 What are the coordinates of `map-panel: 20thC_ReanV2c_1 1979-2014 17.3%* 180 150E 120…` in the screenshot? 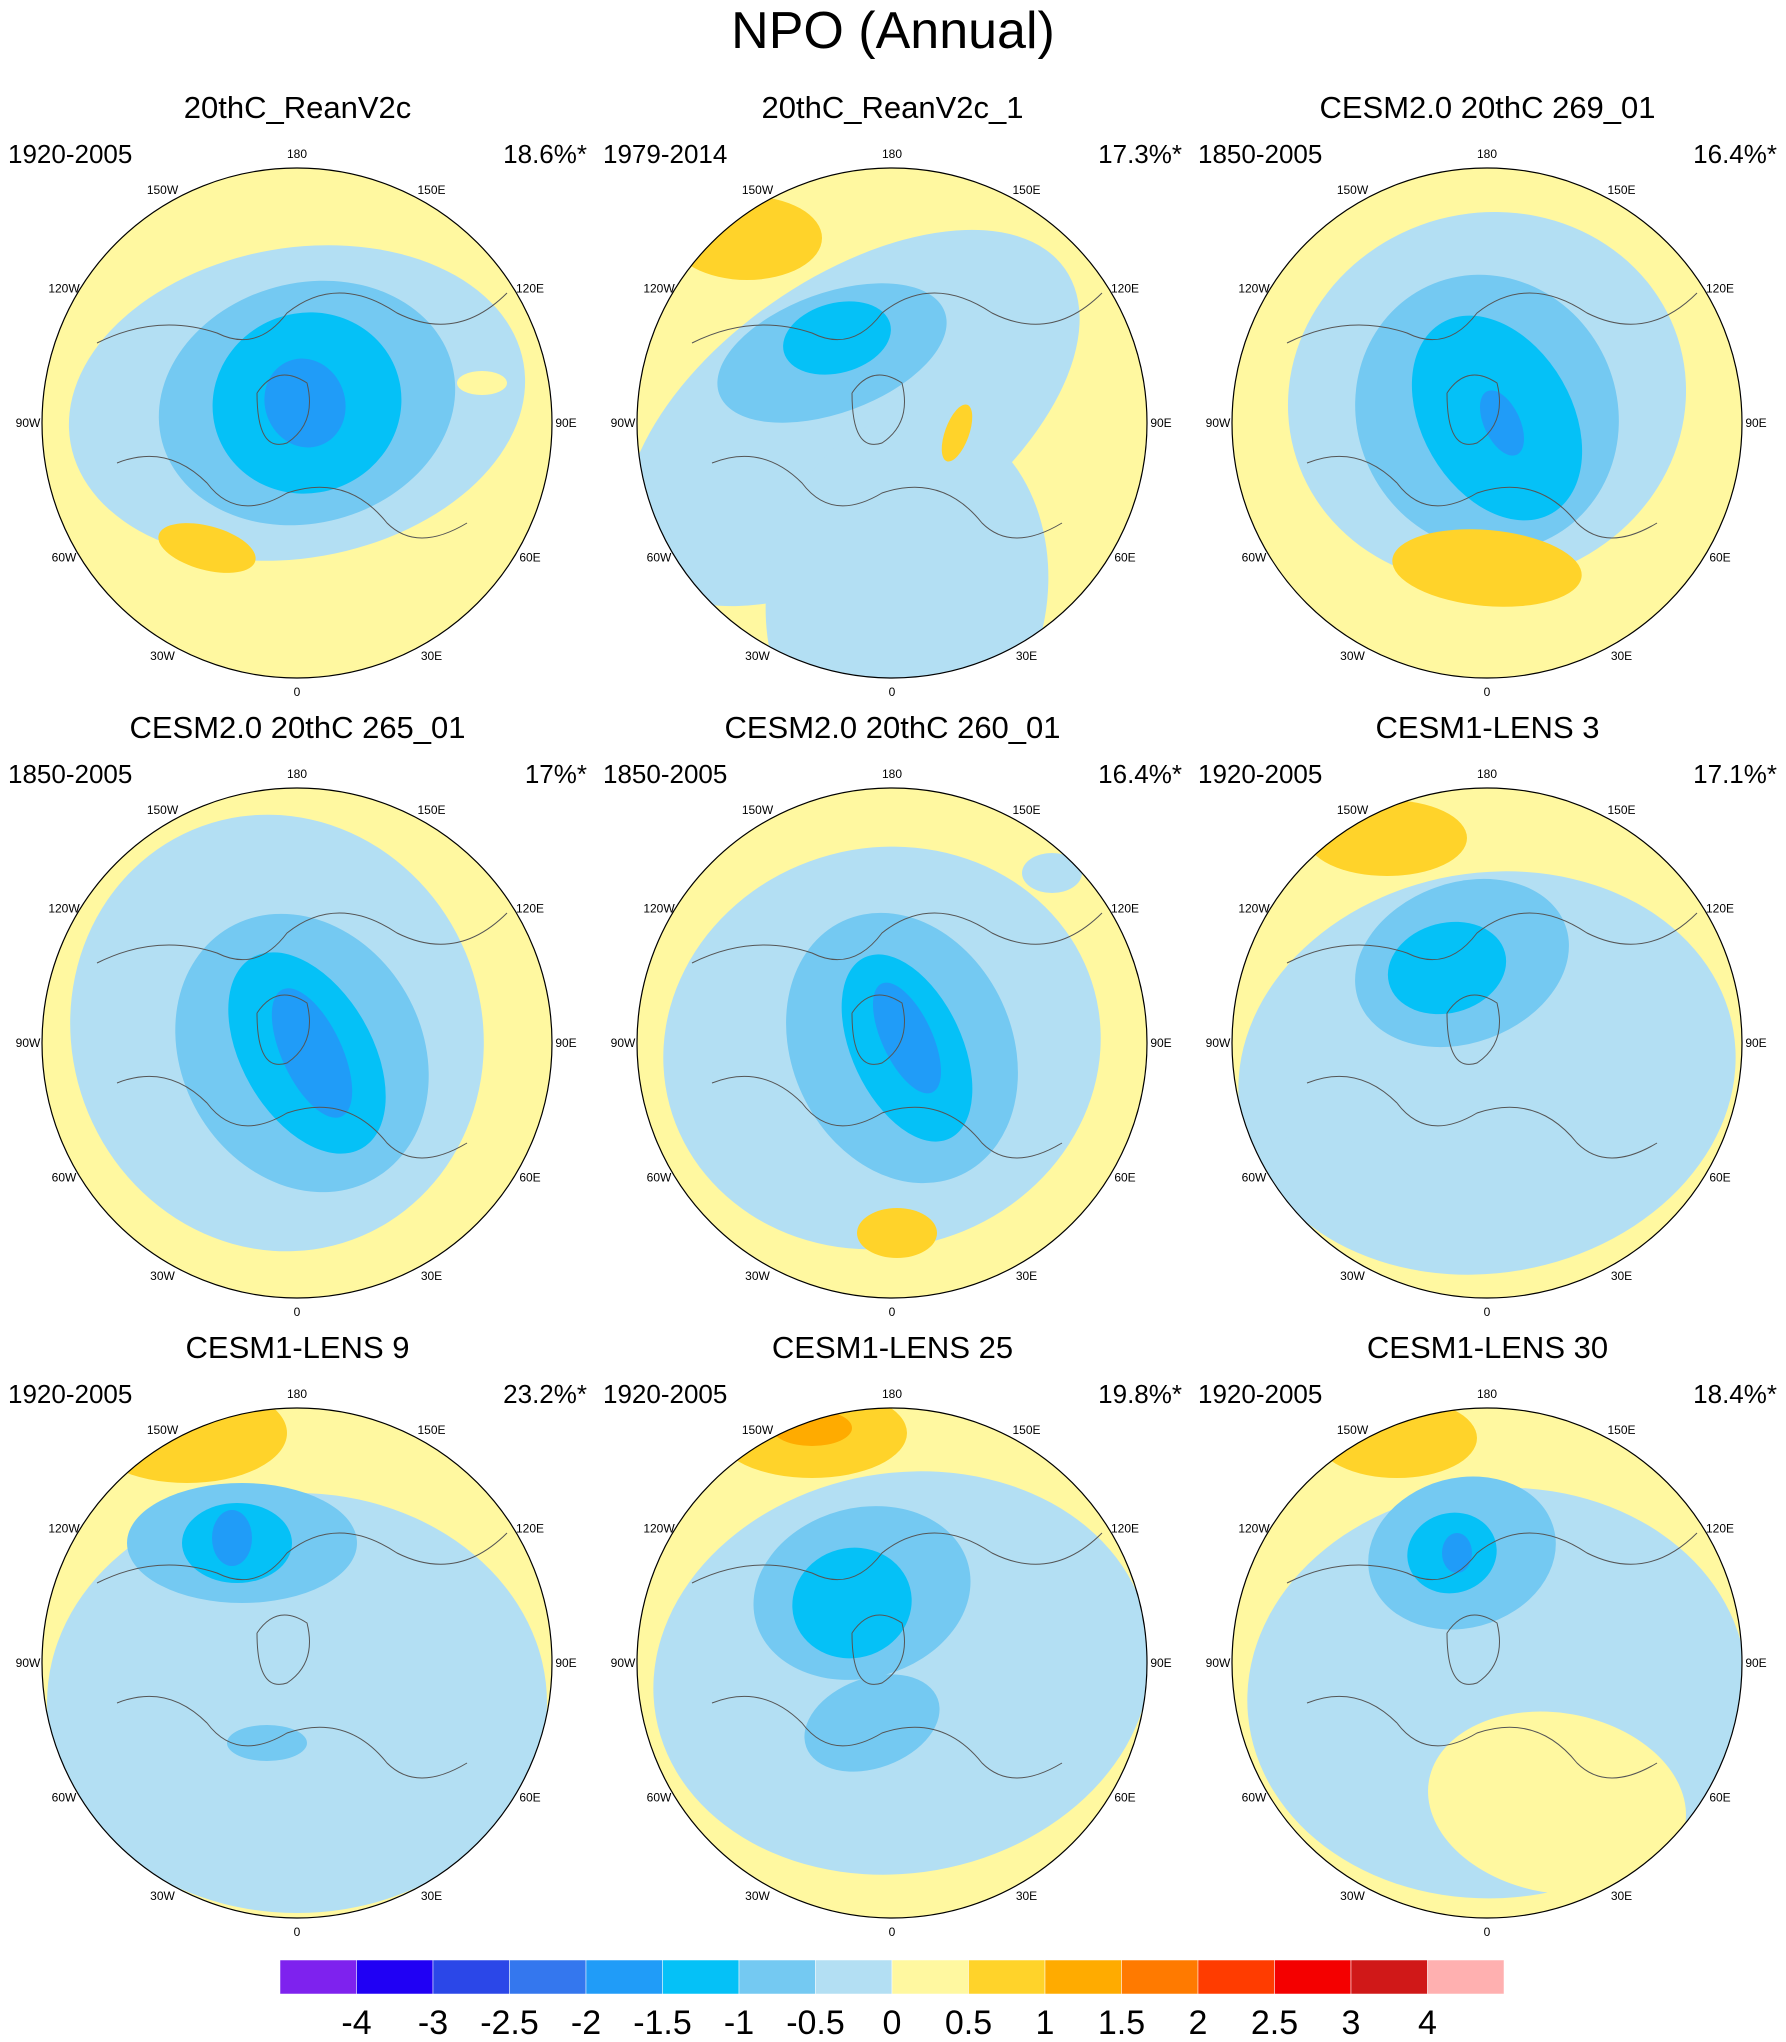 It's located at (892, 398).